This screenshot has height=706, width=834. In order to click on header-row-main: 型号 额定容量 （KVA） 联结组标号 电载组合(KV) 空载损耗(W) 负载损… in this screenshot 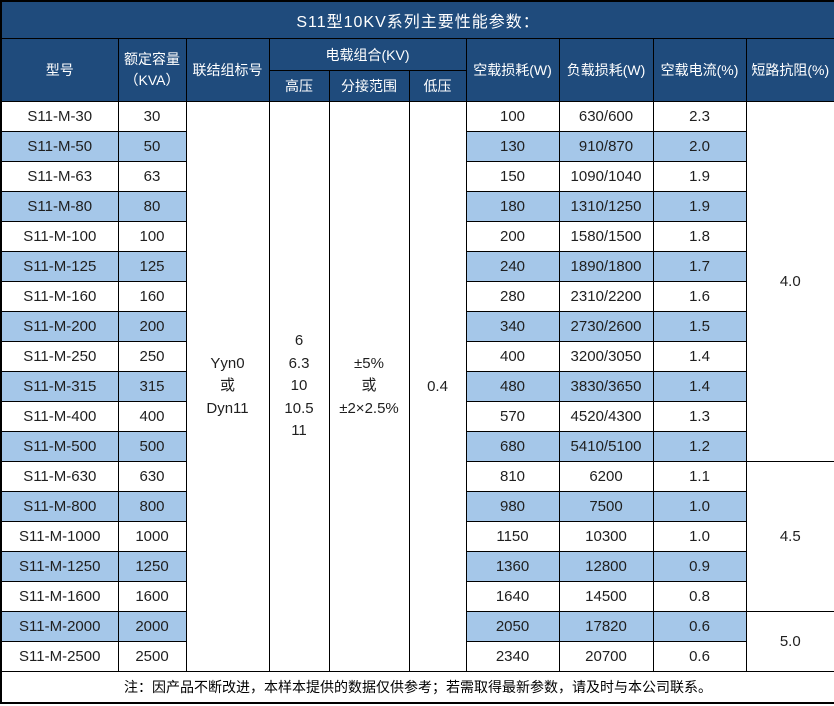, I will do `click(417, 70)`.